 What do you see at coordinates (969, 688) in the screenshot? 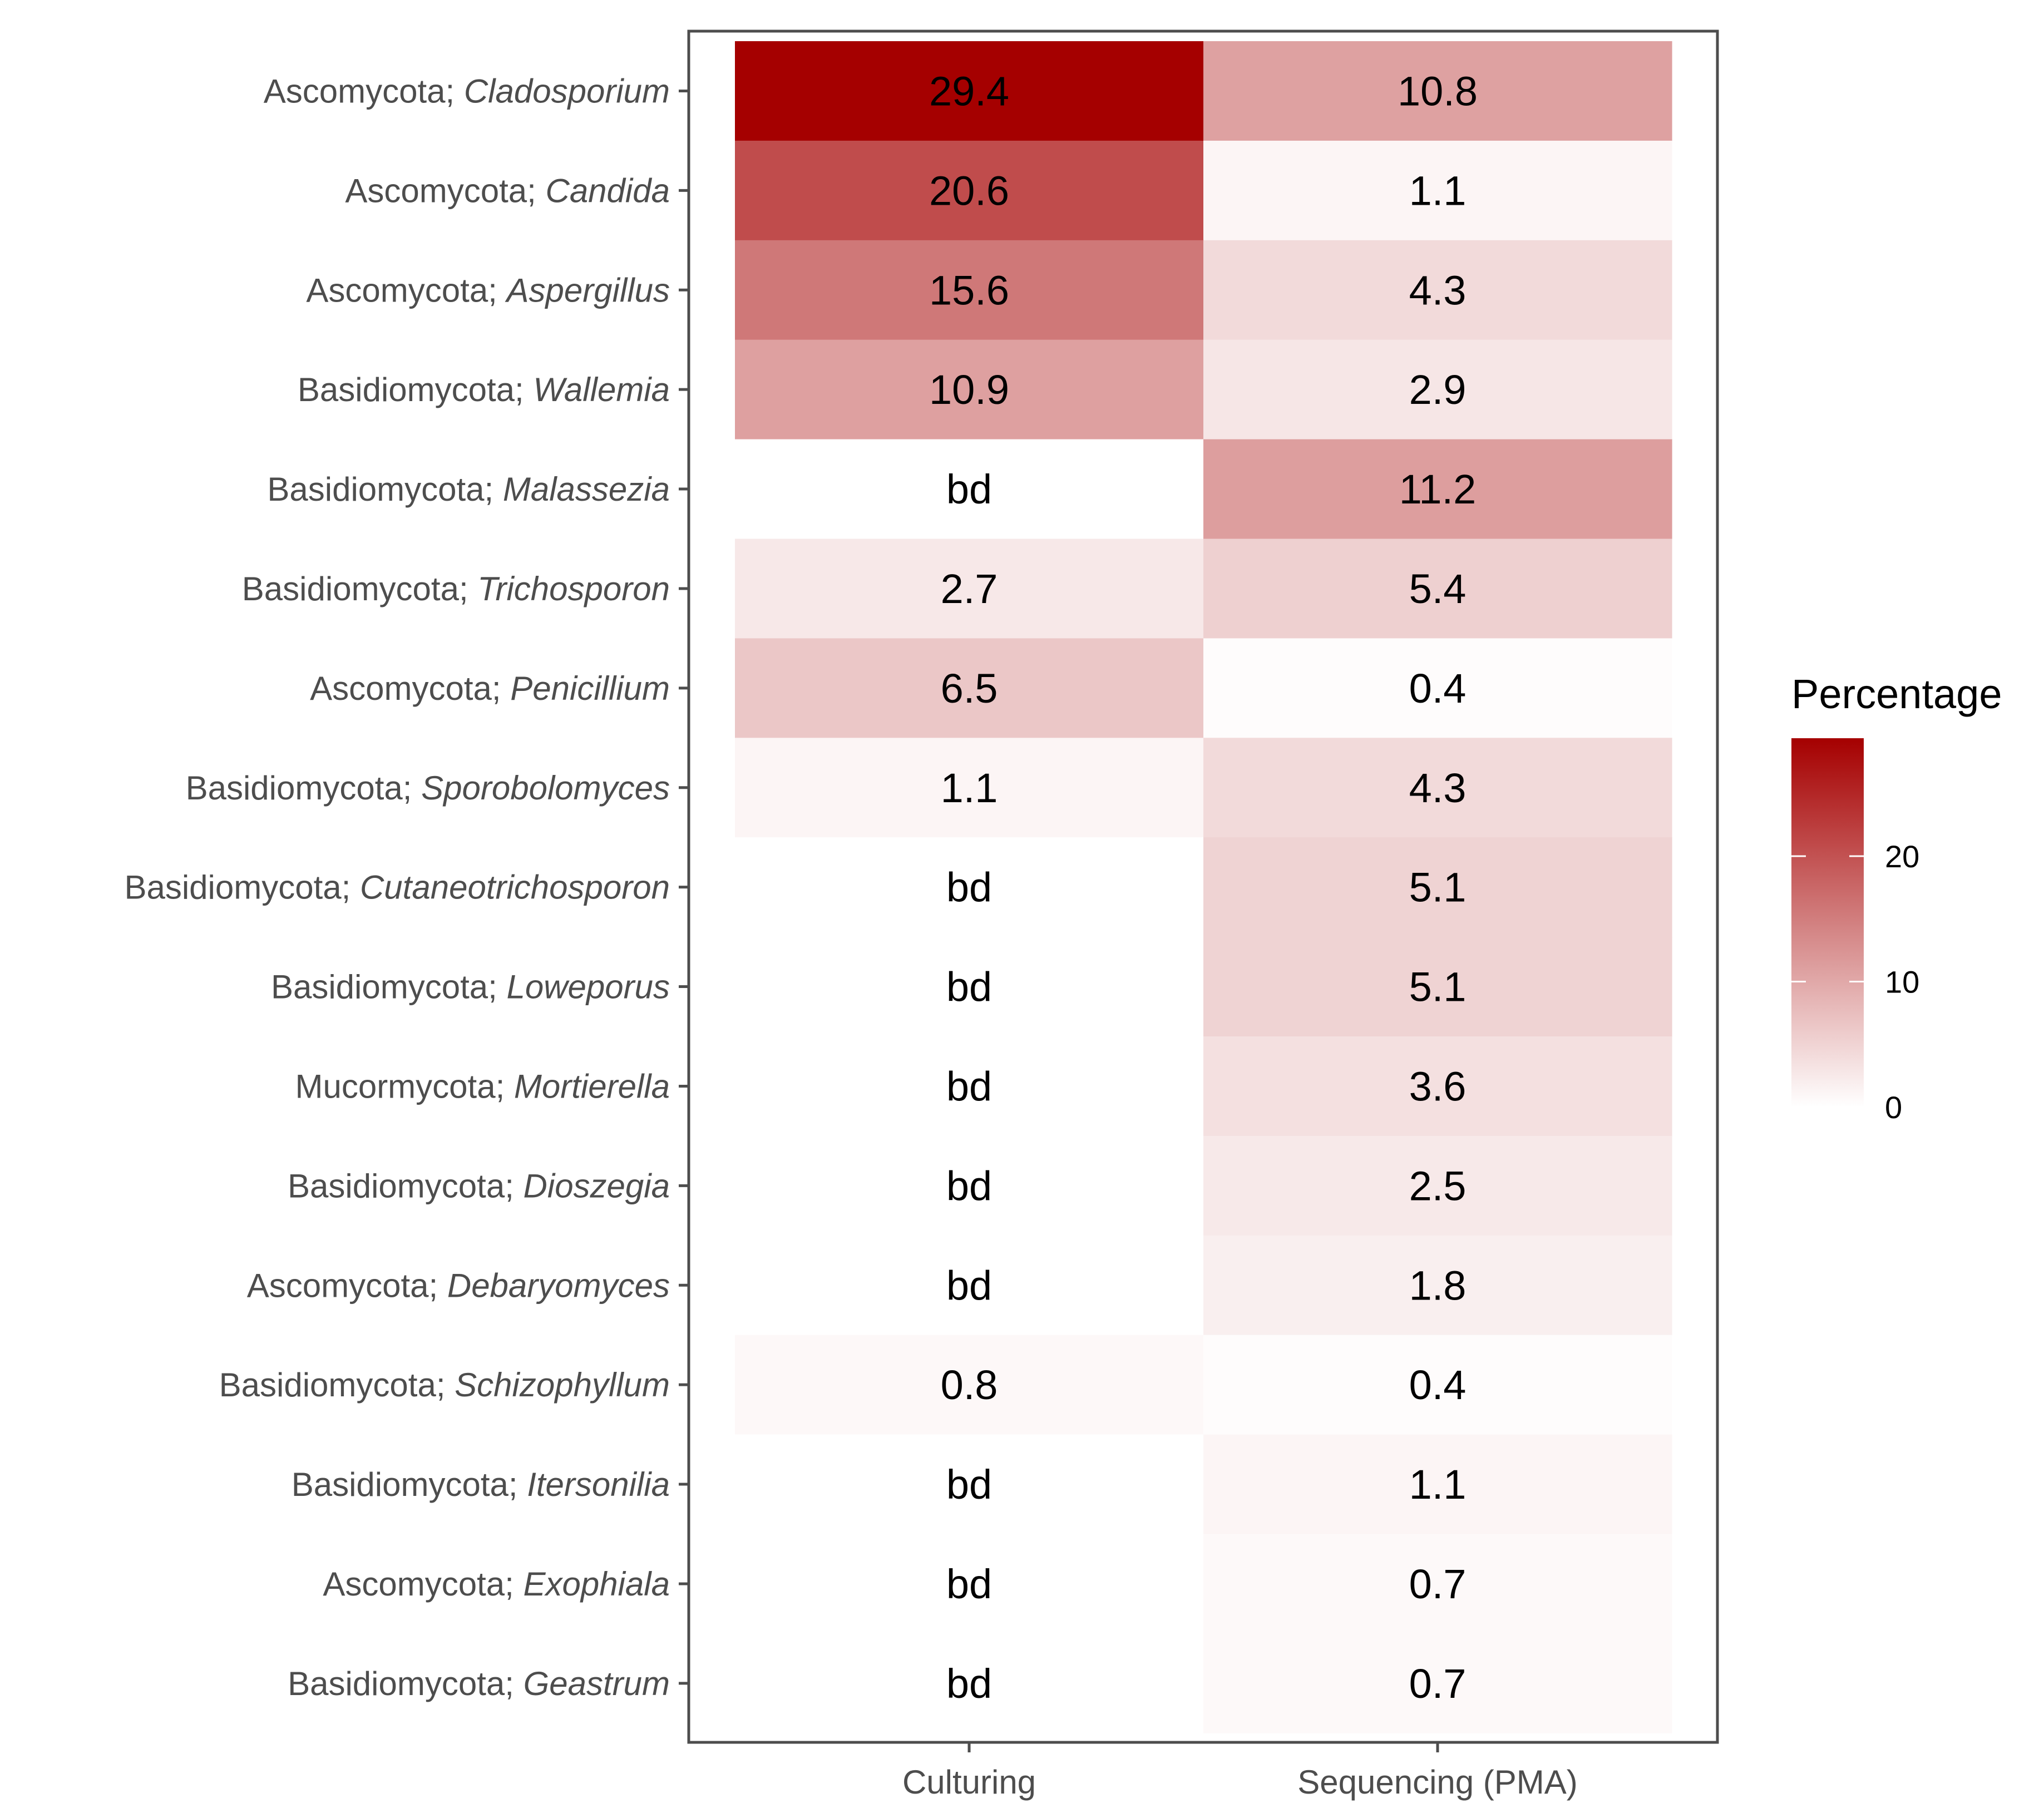
I see `cell-value-label: 6.5` at bounding box center [969, 688].